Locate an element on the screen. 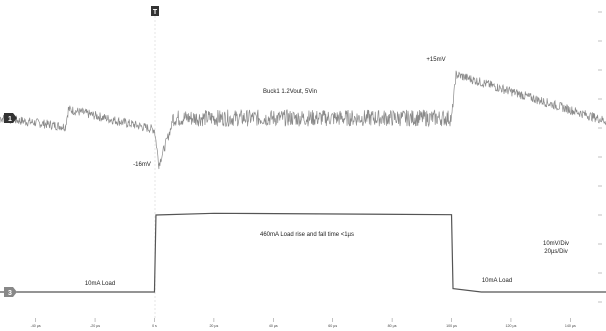 The image size is (606, 331). channel-1-marker-shape is located at coordinates (10, 118).